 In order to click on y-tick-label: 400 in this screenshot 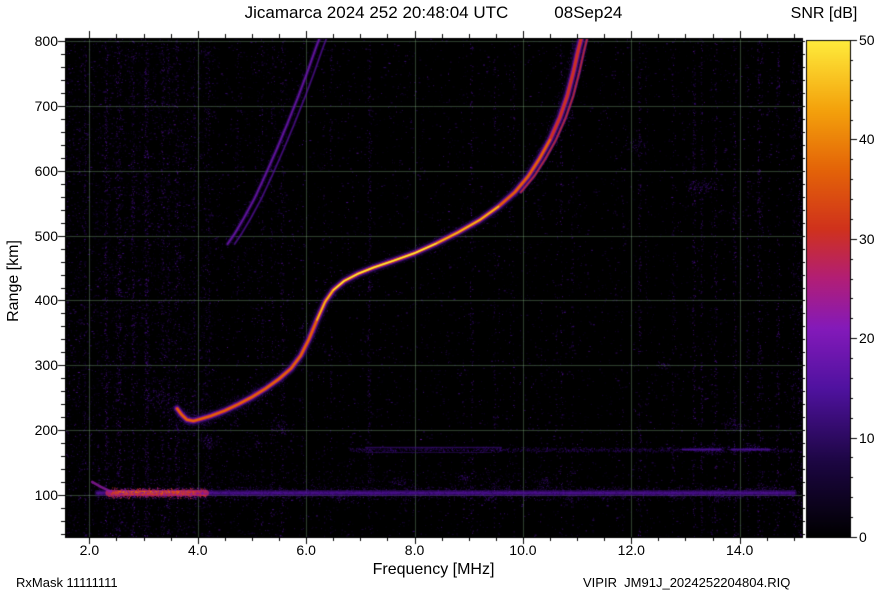, I will do `click(46, 300)`.